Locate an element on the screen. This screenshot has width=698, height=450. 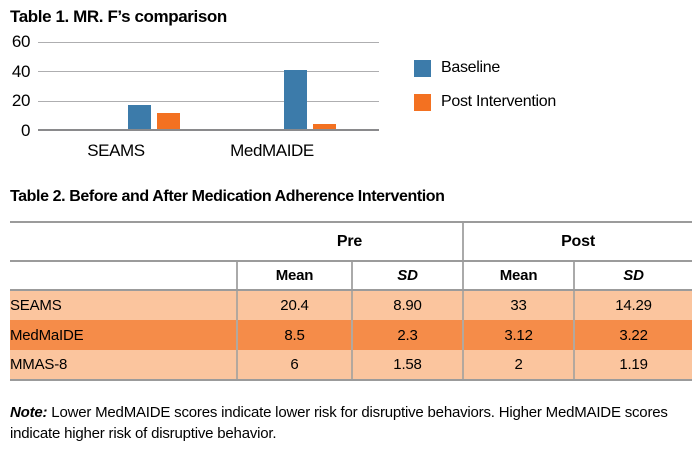
cell-value: 3.22 is located at coordinates (633, 335).